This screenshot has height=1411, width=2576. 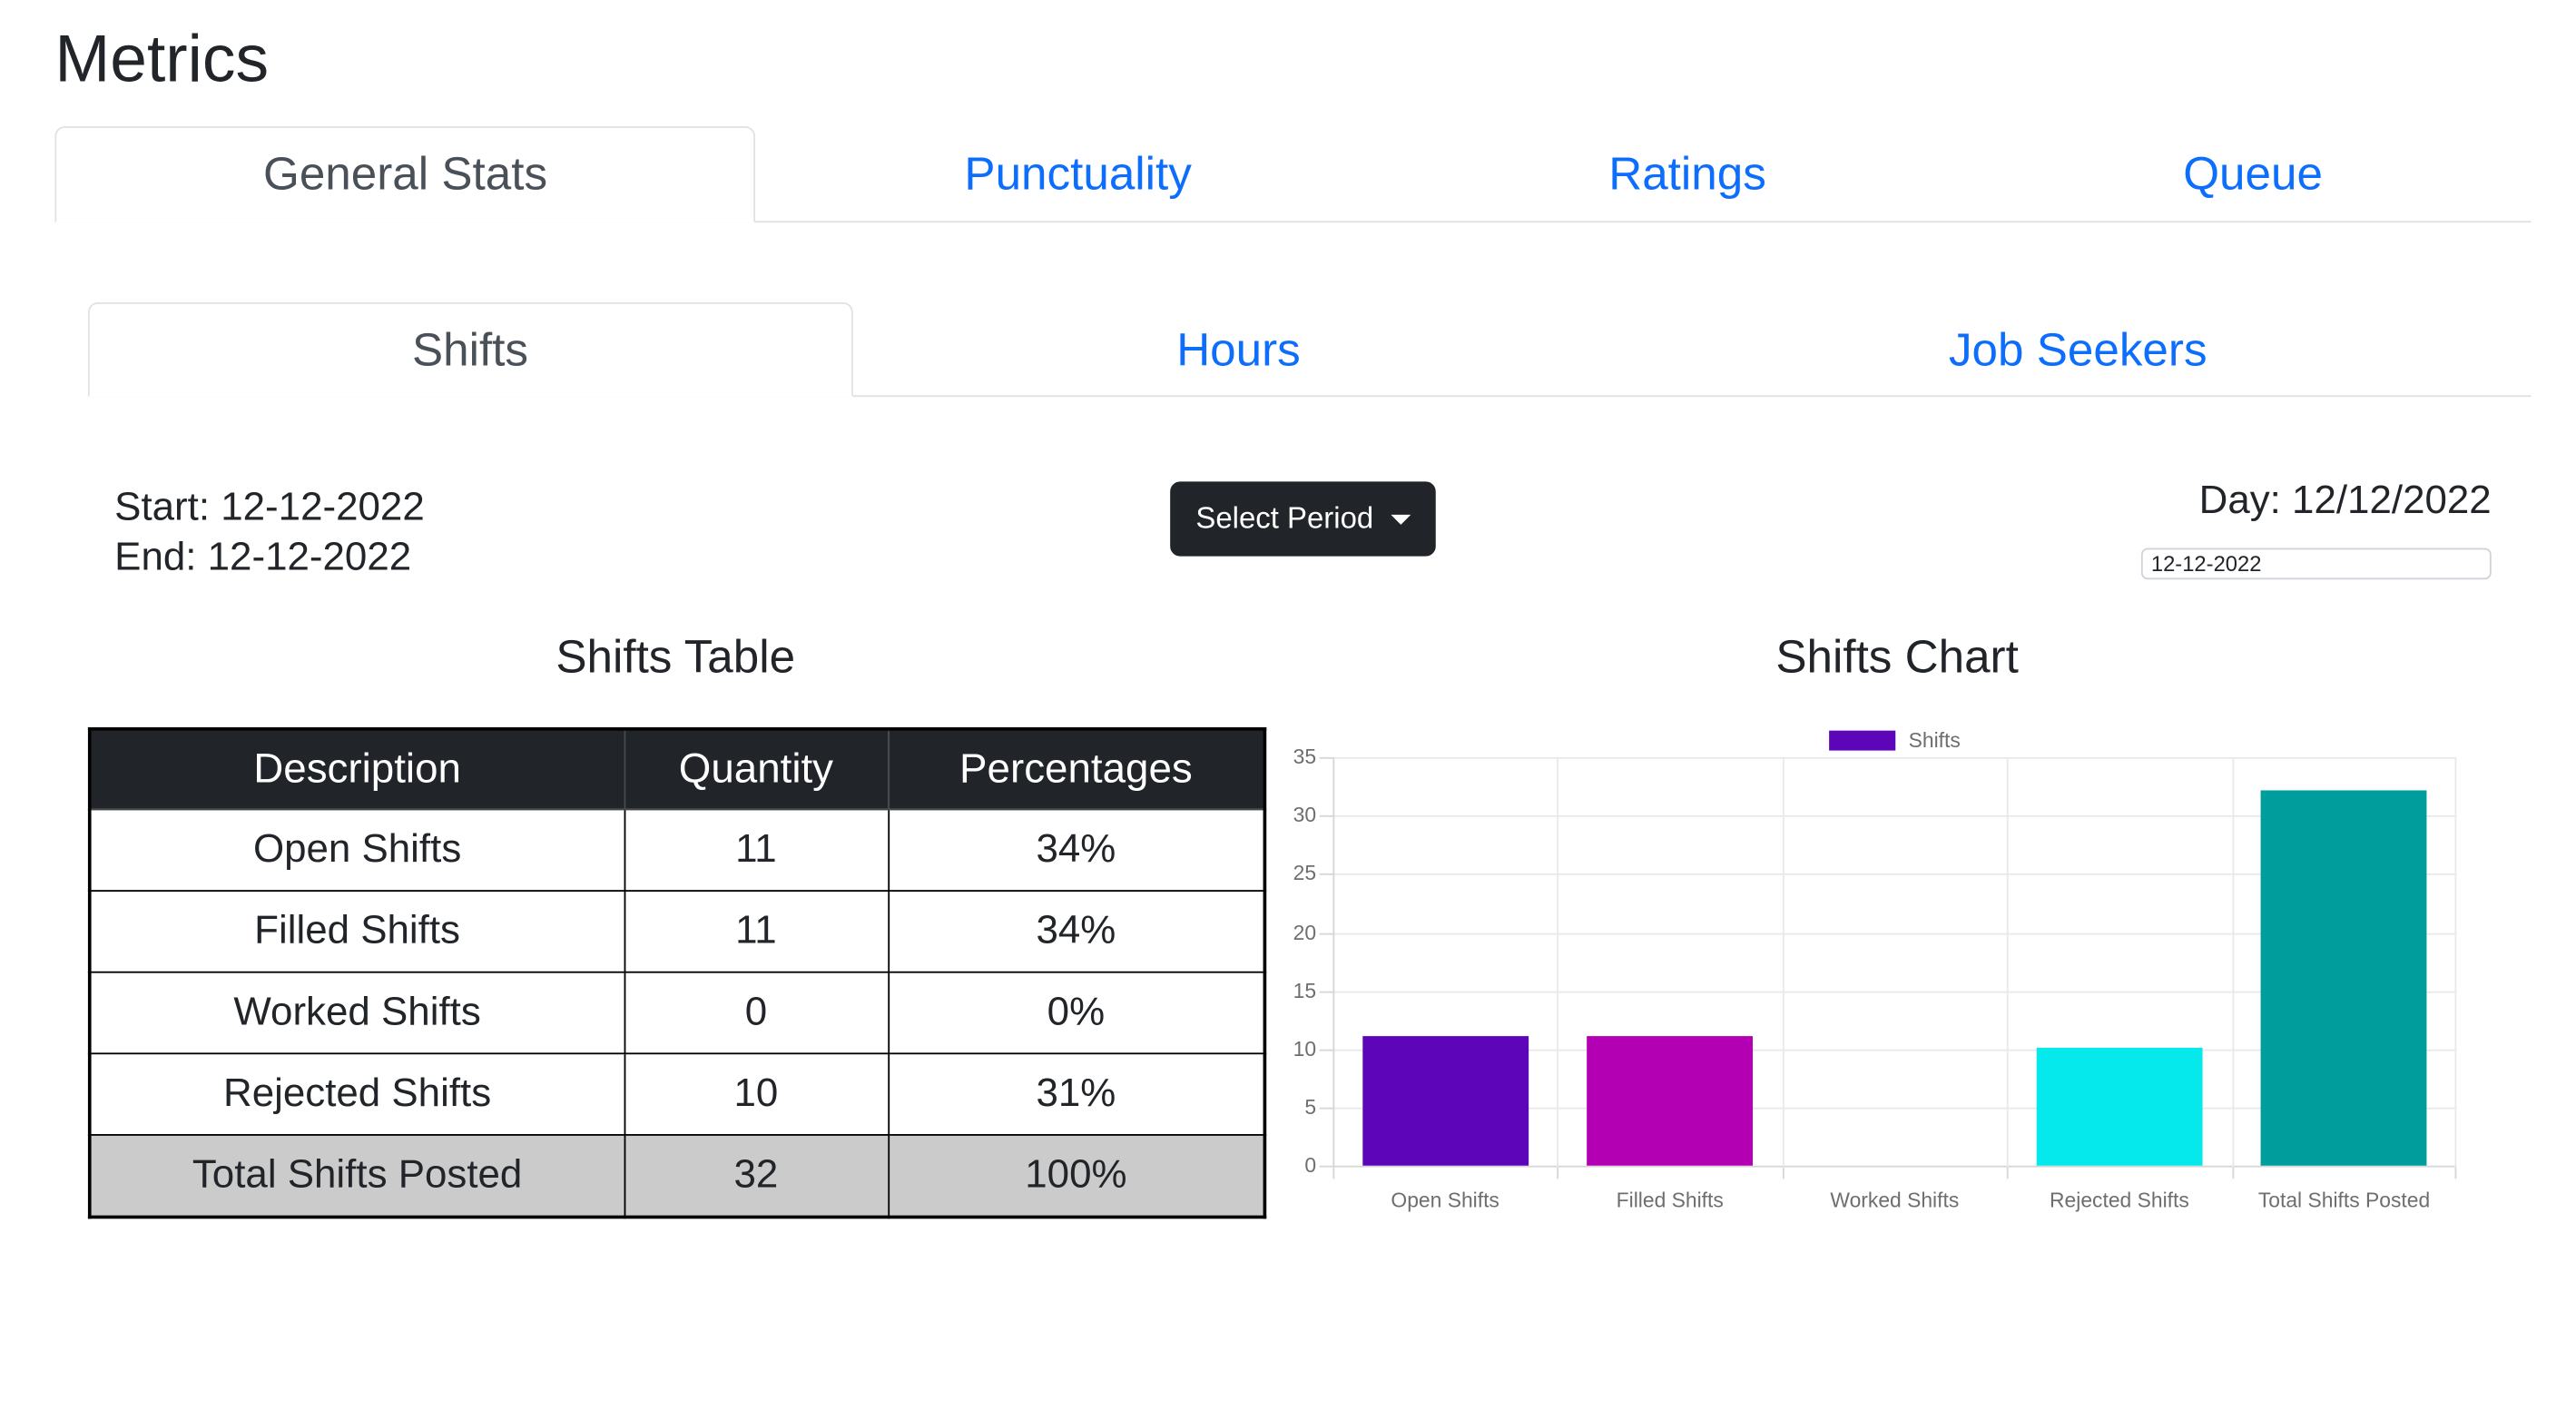 What do you see at coordinates (1284, 518) in the screenshot?
I see `select-period-label: Select Period` at bounding box center [1284, 518].